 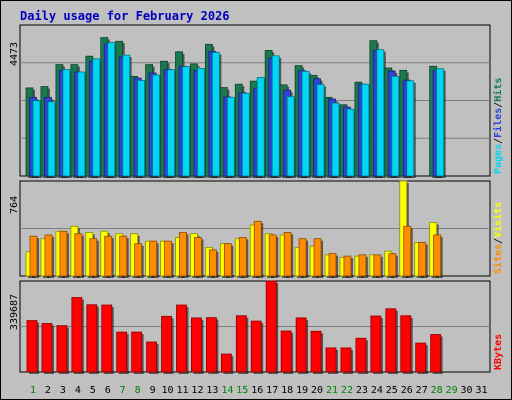 What do you see at coordinates (498, 238) in the screenshot?
I see `legend: Sites/Visits` at bounding box center [498, 238].